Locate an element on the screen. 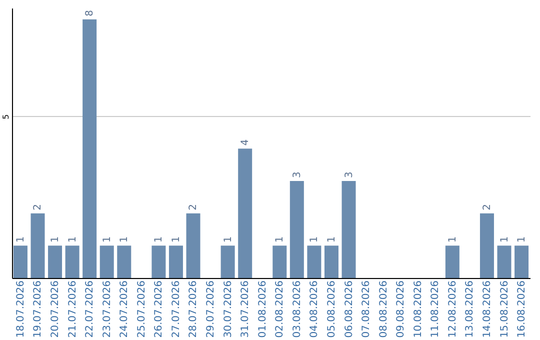  data-label: 8 is located at coordinates (90, 13).